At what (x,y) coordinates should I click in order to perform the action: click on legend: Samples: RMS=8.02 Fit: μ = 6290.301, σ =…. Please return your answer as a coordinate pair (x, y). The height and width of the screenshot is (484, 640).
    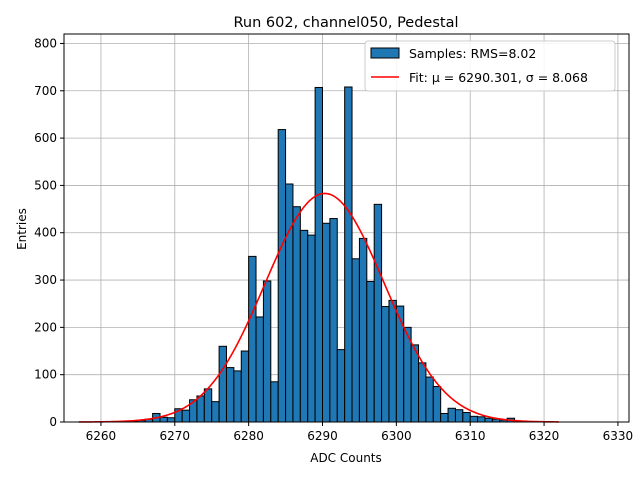
    Looking at the image, I should click on (490, 66).